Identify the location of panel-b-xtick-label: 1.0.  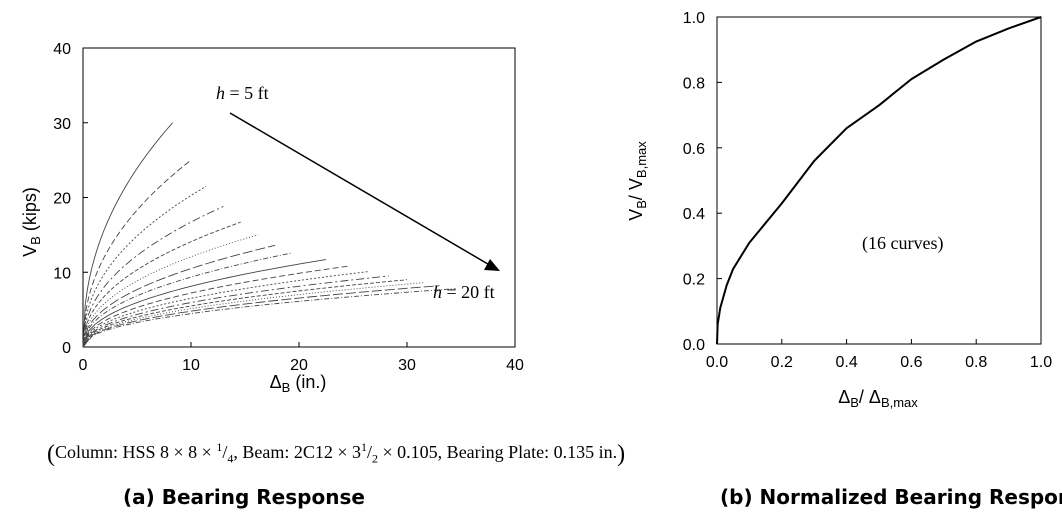
(1041, 362).